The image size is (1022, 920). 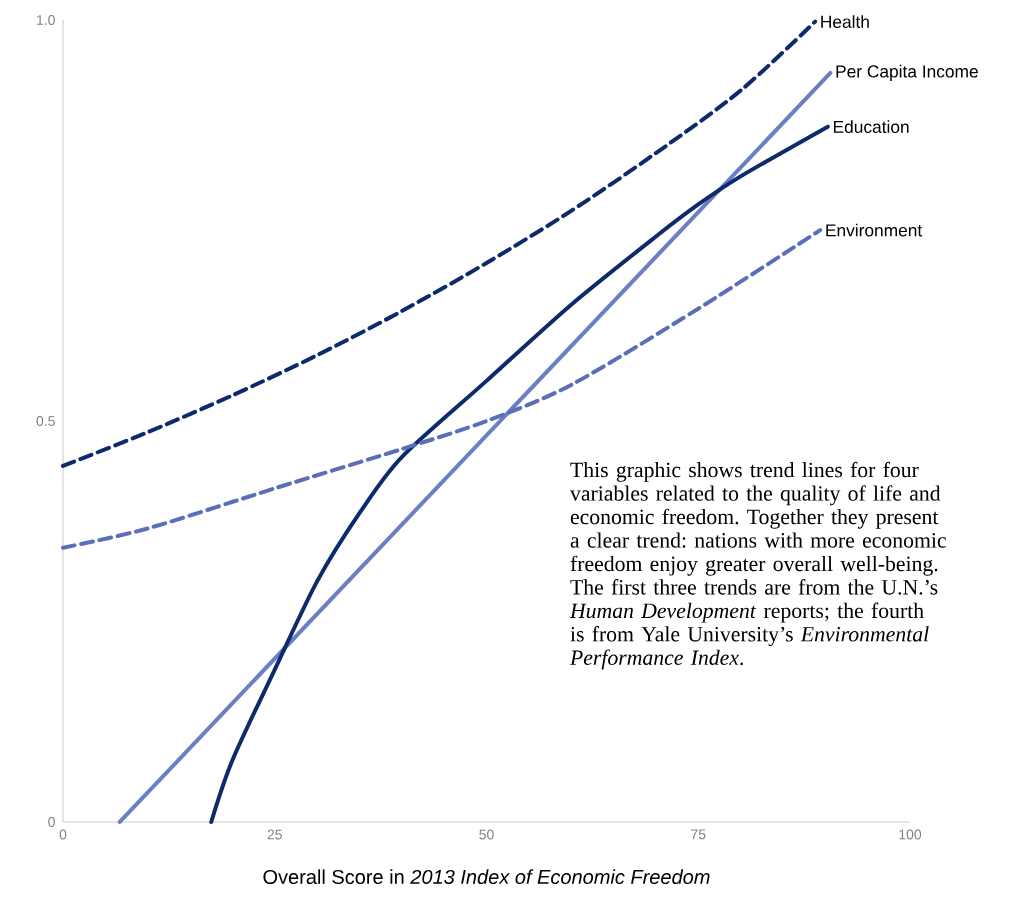 What do you see at coordinates (274, 834) in the screenshot?
I see `x-tick-label: 25` at bounding box center [274, 834].